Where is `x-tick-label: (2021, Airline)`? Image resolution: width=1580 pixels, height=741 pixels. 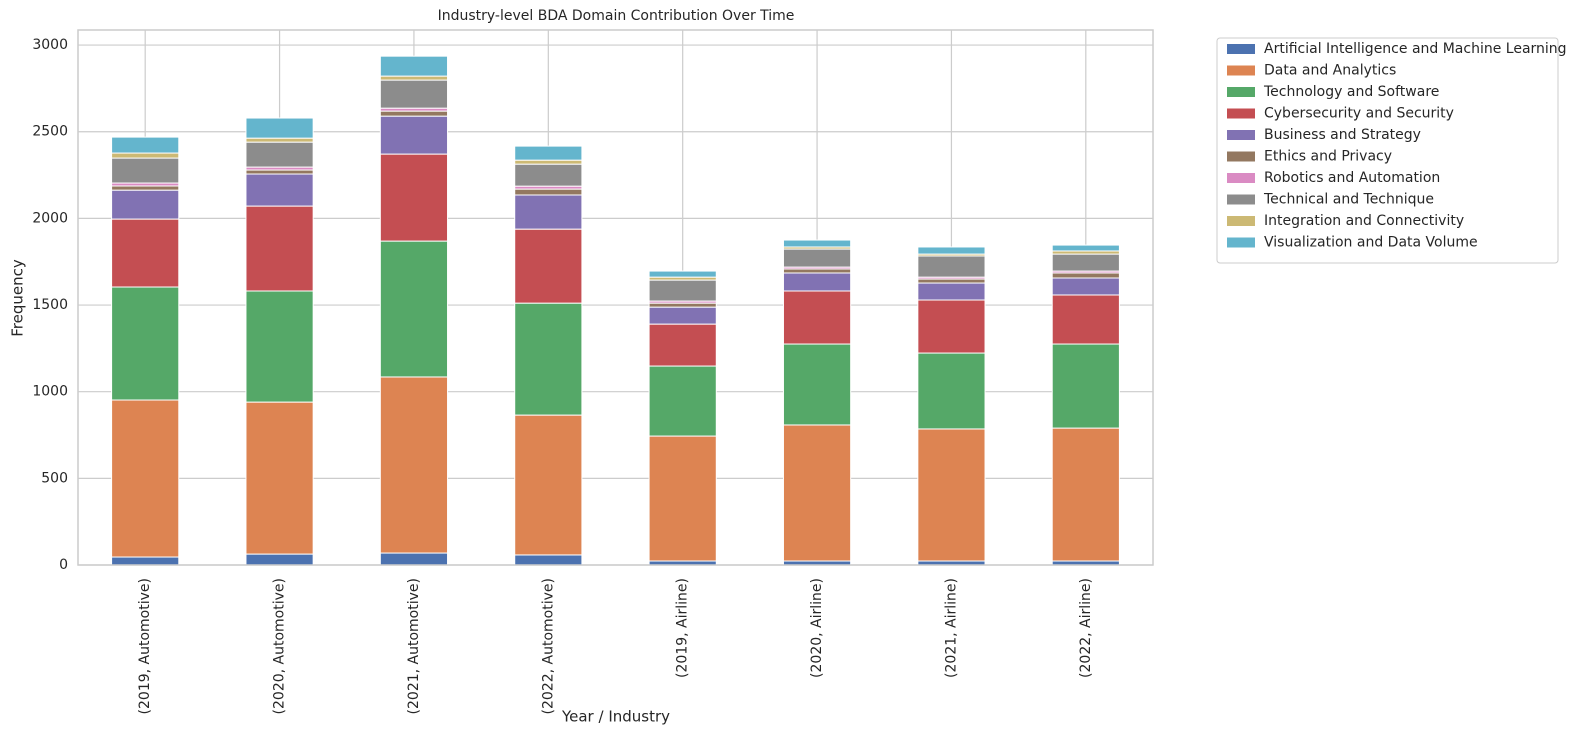
x-tick-label: (2021, Airline) is located at coordinates (951, 628).